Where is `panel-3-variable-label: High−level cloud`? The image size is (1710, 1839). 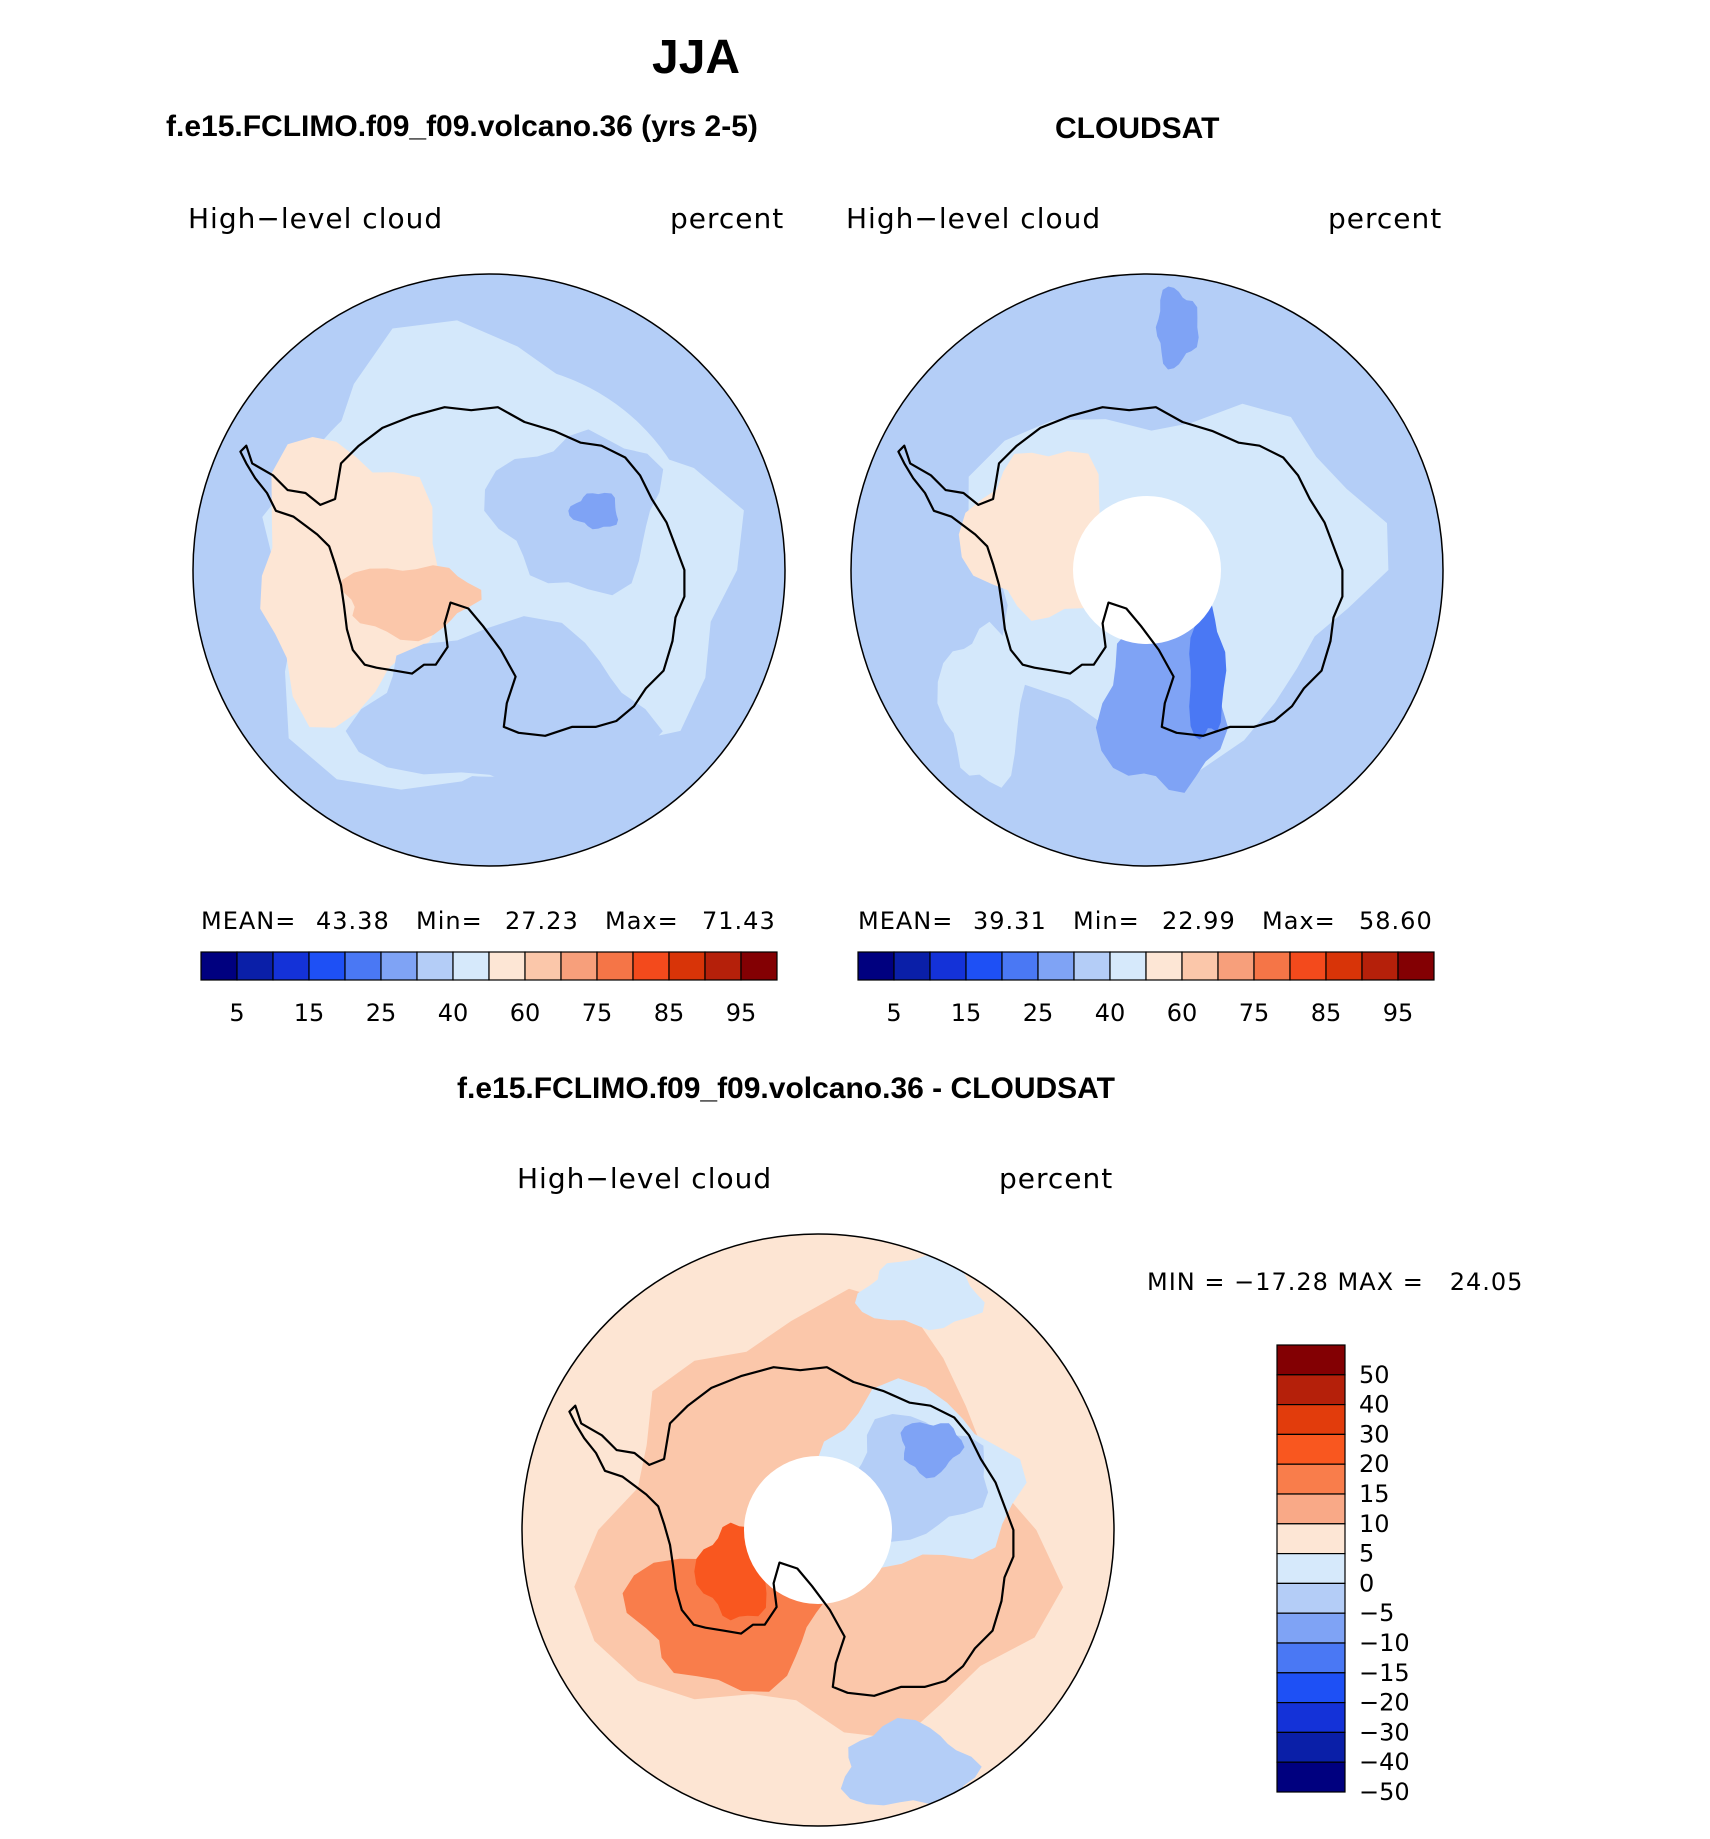
panel-3-variable-label: High−level cloud is located at coordinates (645, 1178).